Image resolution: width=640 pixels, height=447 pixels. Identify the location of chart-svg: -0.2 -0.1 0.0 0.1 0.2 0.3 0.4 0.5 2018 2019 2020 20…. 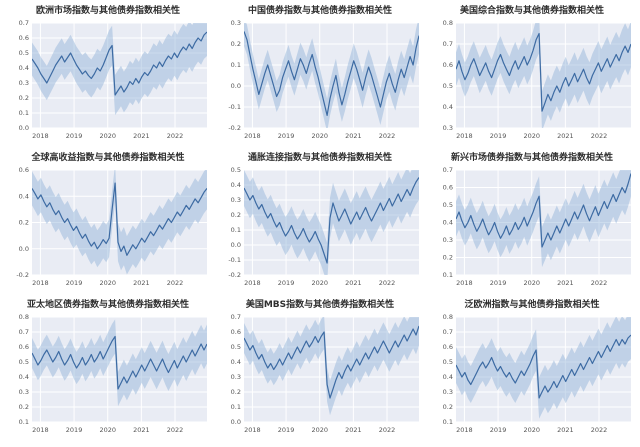
(323, 226).